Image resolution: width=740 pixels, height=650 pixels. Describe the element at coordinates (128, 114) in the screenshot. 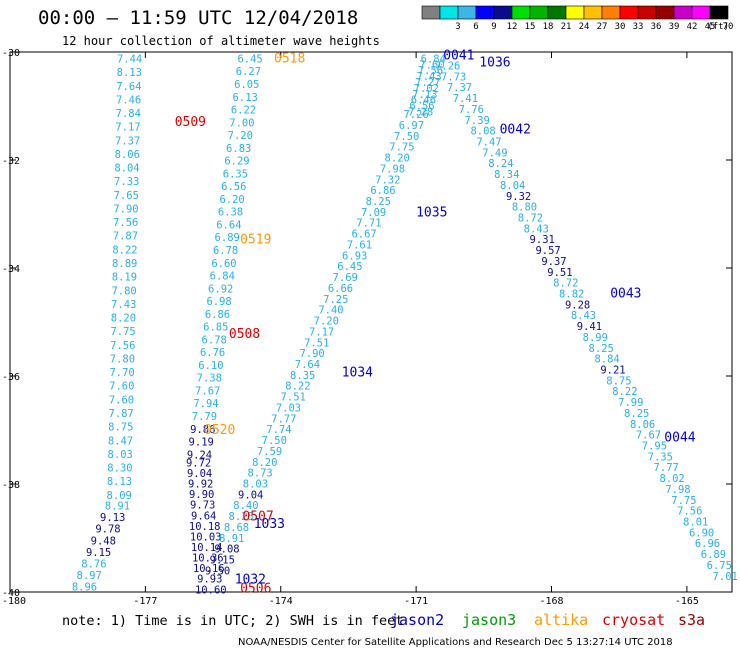

I see `observation-value: 7.84` at that location.